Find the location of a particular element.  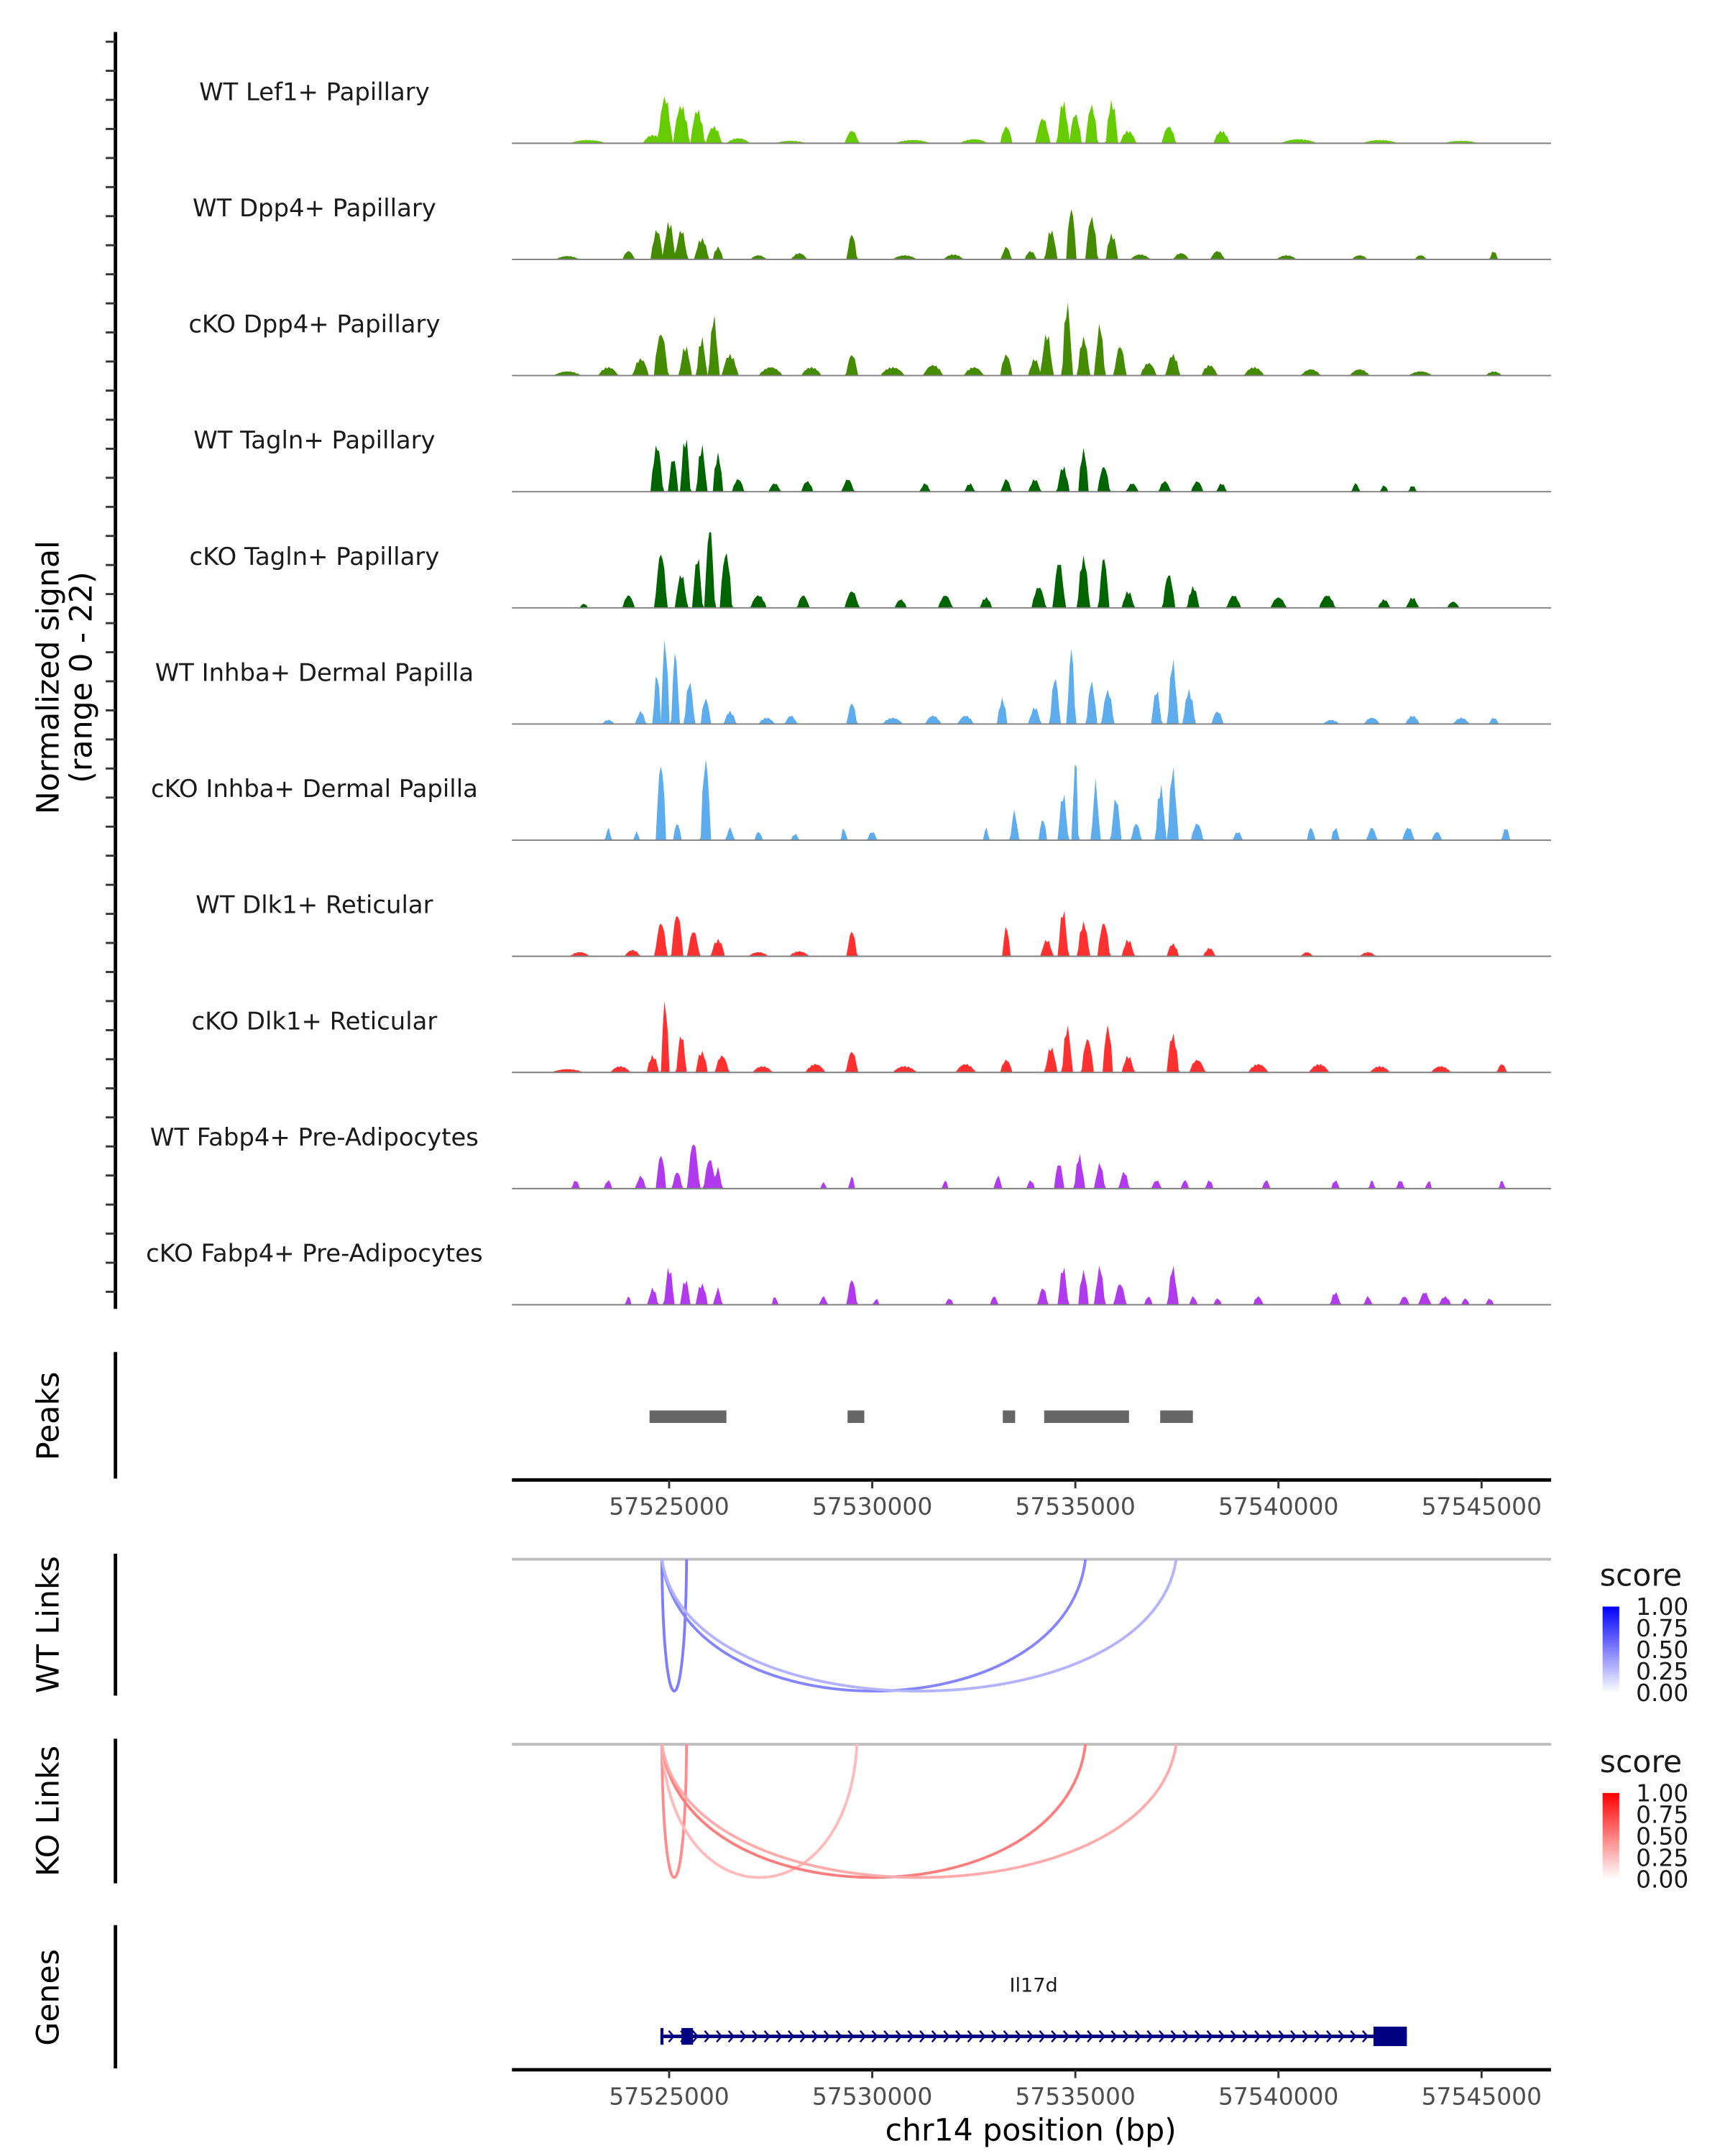

legend-tick-label: 0.75 is located at coordinates (1662, 1814).